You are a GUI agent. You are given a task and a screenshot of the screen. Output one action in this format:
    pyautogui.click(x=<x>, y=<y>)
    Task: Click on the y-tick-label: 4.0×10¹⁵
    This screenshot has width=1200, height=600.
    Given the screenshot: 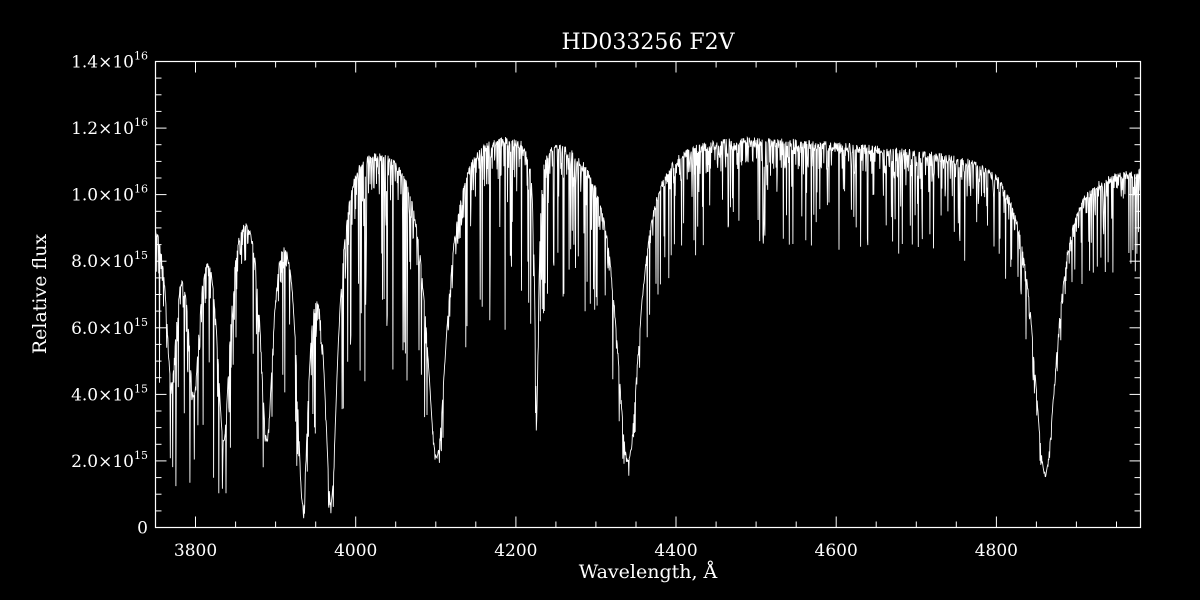 What is the action you would take?
    pyautogui.click(x=109, y=393)
    